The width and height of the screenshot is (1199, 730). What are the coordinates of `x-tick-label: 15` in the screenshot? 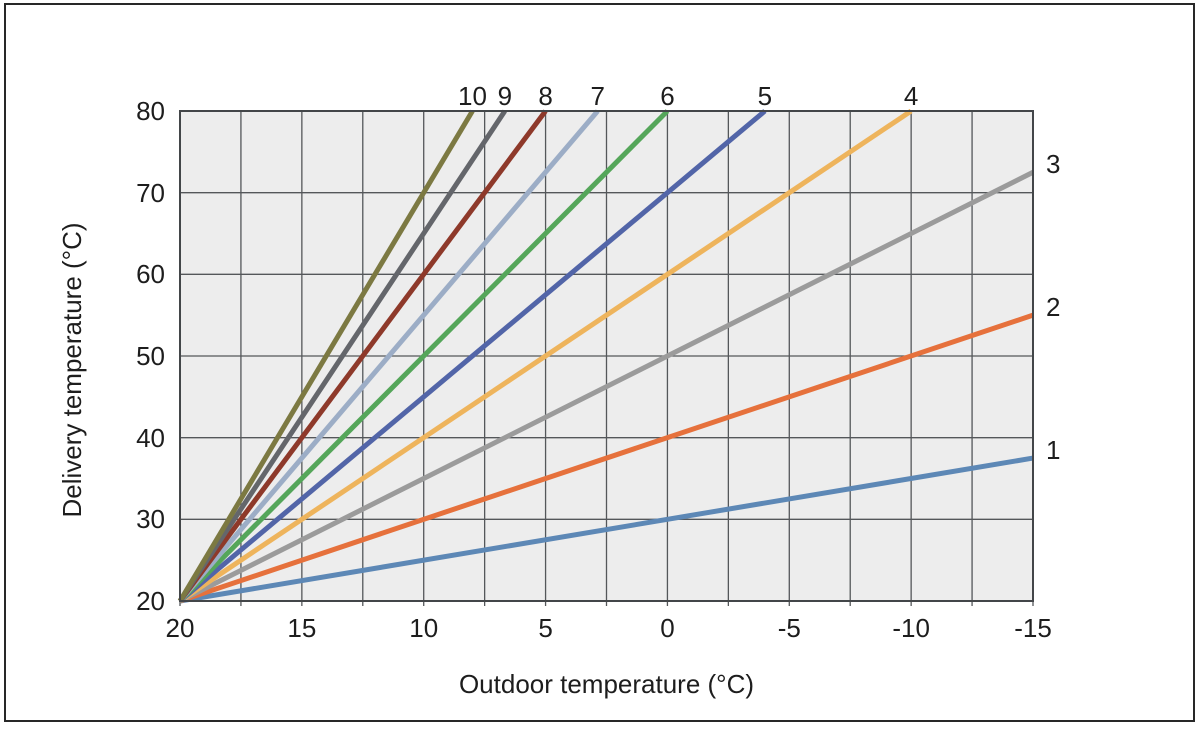 It's located at (302, 628).